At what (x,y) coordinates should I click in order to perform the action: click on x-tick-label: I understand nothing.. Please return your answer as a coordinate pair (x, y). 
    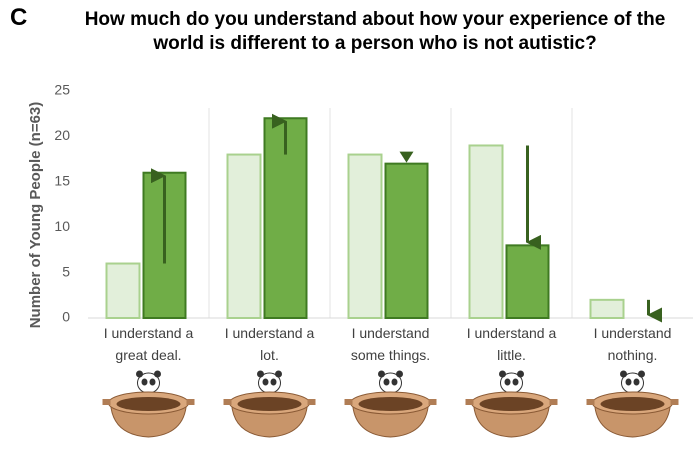
    Looking at the image, I should click on (632, 344).